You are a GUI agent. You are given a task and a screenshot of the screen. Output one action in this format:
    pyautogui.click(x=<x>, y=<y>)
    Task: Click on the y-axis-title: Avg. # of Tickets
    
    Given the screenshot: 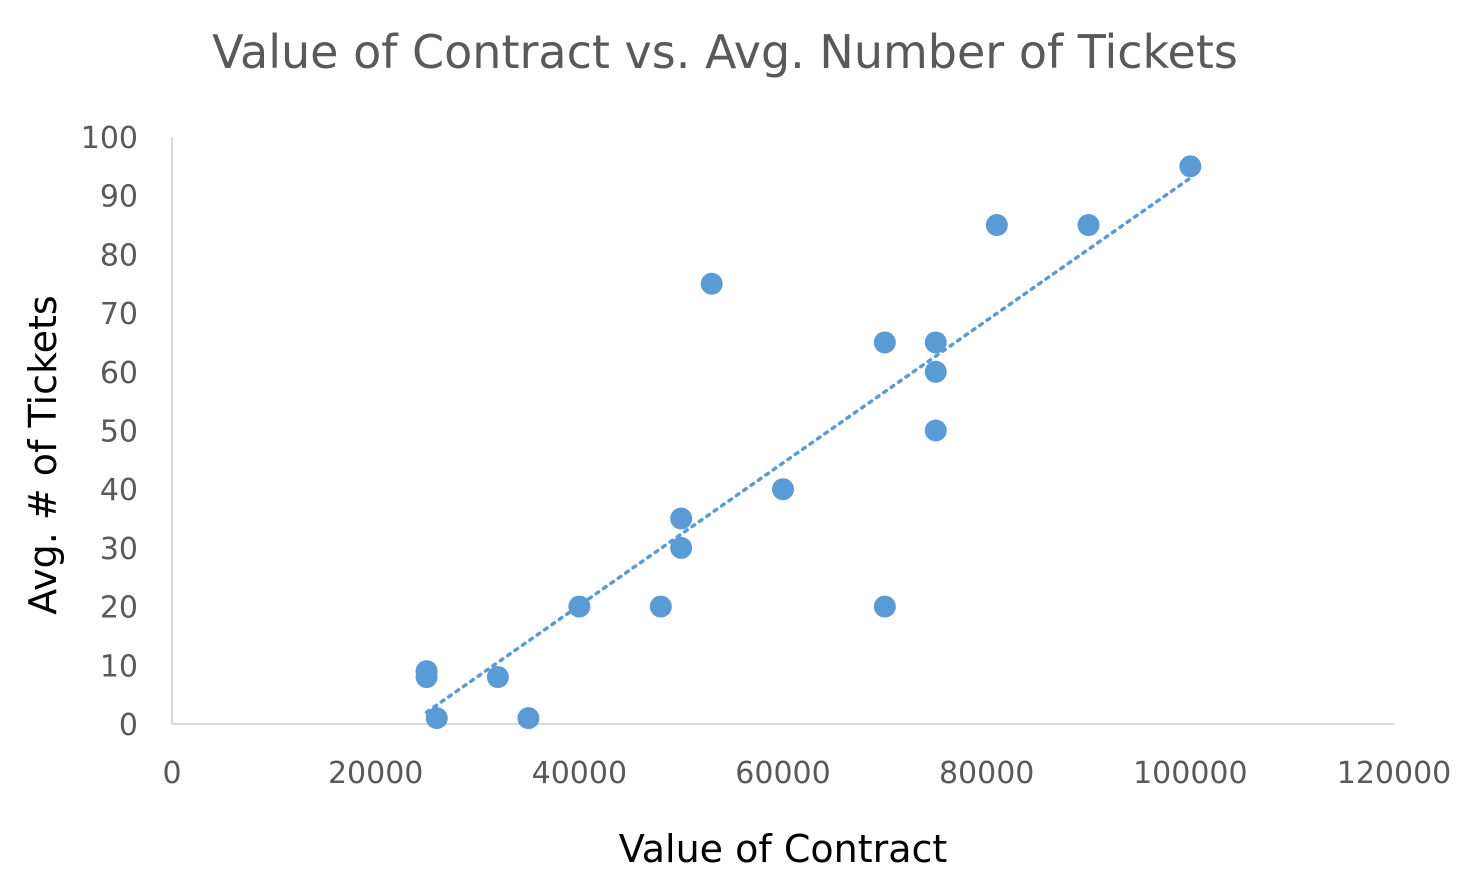 What is the action you would take?
    pyautogui.click(x=43, y=454)
    